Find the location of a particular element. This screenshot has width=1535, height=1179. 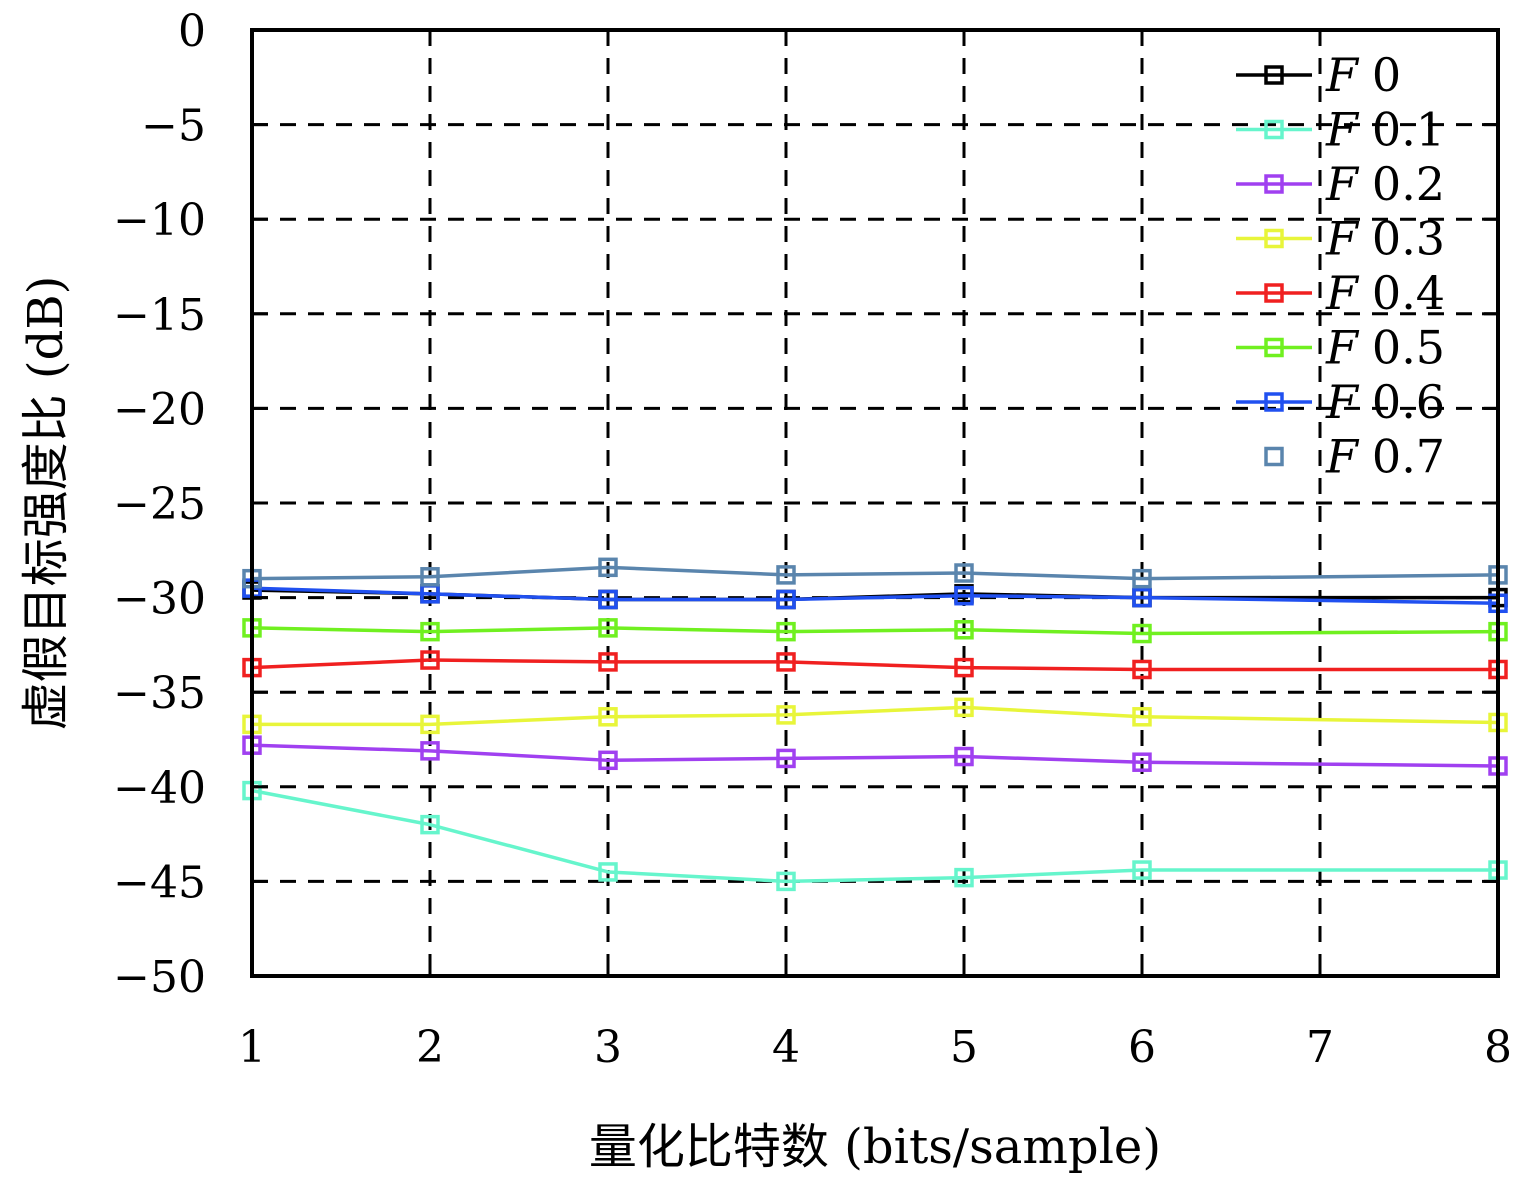

legend-label: F 0.5 is located at coordinates (1385, 348).